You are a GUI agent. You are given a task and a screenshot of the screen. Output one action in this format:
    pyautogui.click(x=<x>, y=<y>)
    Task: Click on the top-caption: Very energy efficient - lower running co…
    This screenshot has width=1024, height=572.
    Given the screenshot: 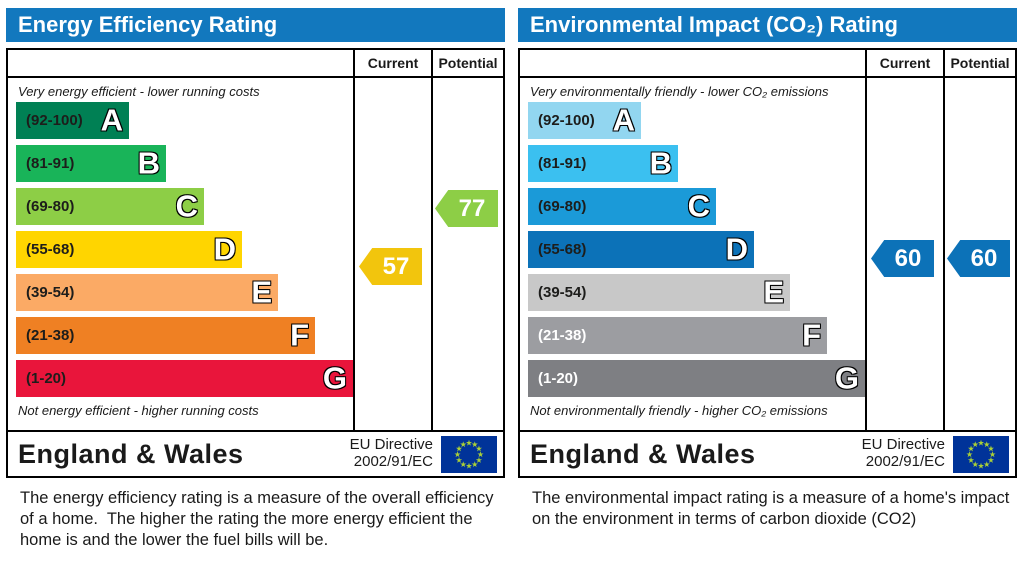 What is the action you would take?
    pyautogui.click(x=139, y=91)
    